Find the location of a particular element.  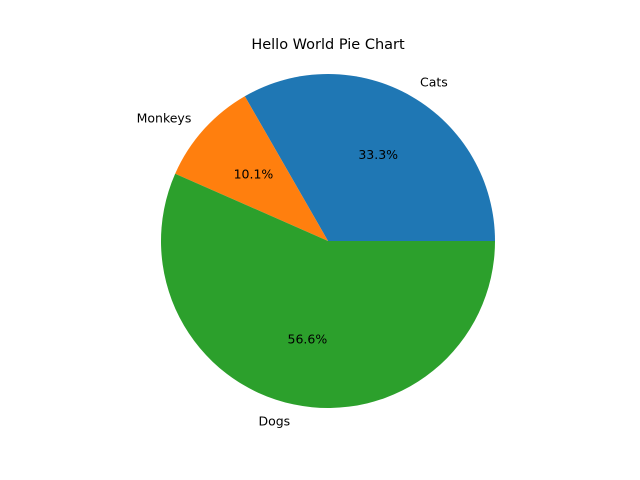

slice-label-cats: Cats is located at coordinates (434, 82).